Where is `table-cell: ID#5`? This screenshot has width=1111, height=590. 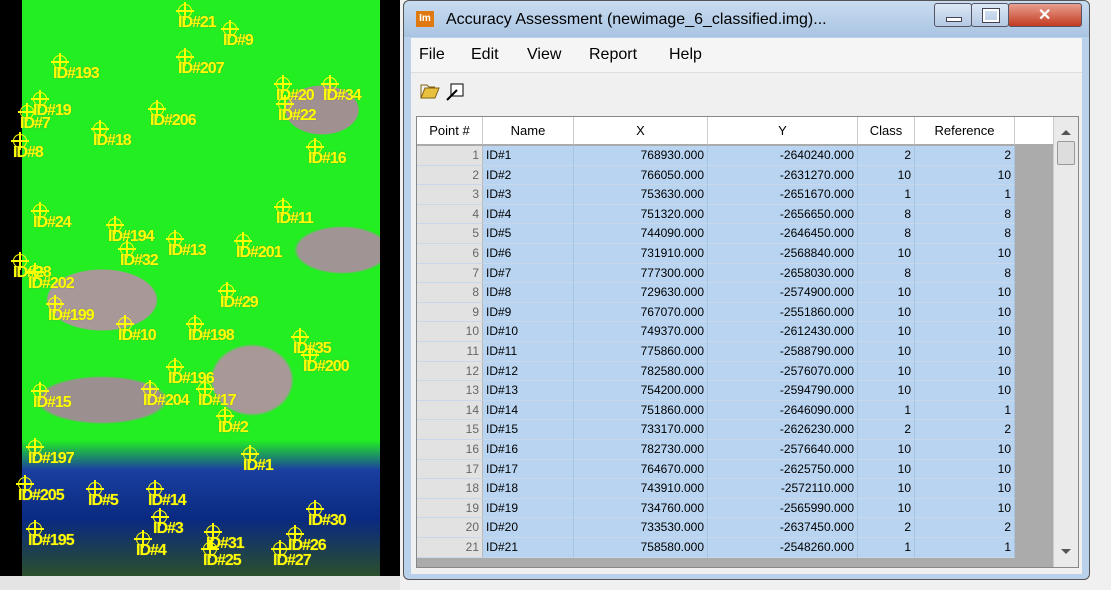
table-cell: ID#5 is located at coordinates (528, 234).